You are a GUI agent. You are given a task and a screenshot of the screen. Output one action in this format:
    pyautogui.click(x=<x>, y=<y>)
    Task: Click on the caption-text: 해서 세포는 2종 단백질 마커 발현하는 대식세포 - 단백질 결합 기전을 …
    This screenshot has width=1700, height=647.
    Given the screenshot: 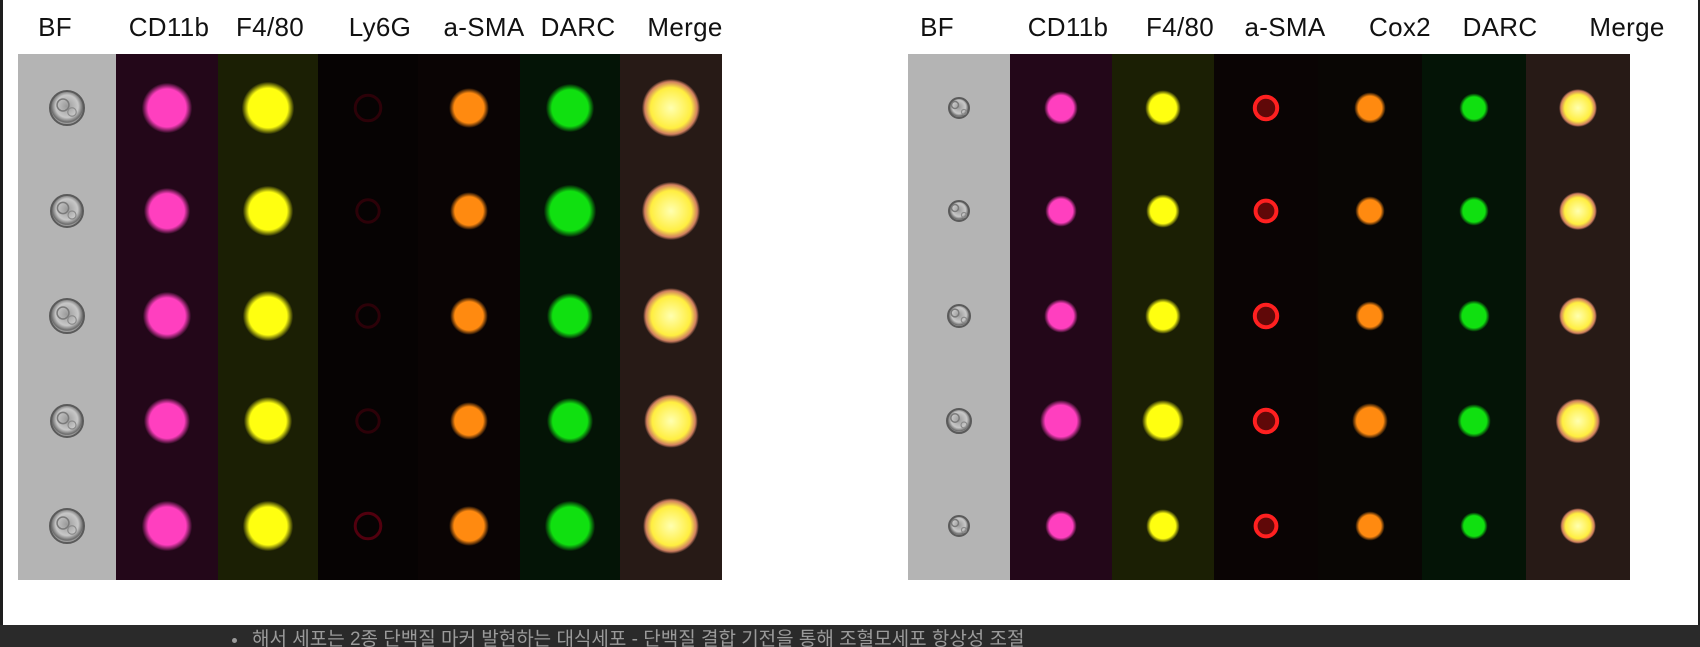 What is the action you would take?
    pyautogui.click(x=638, y=638)
    